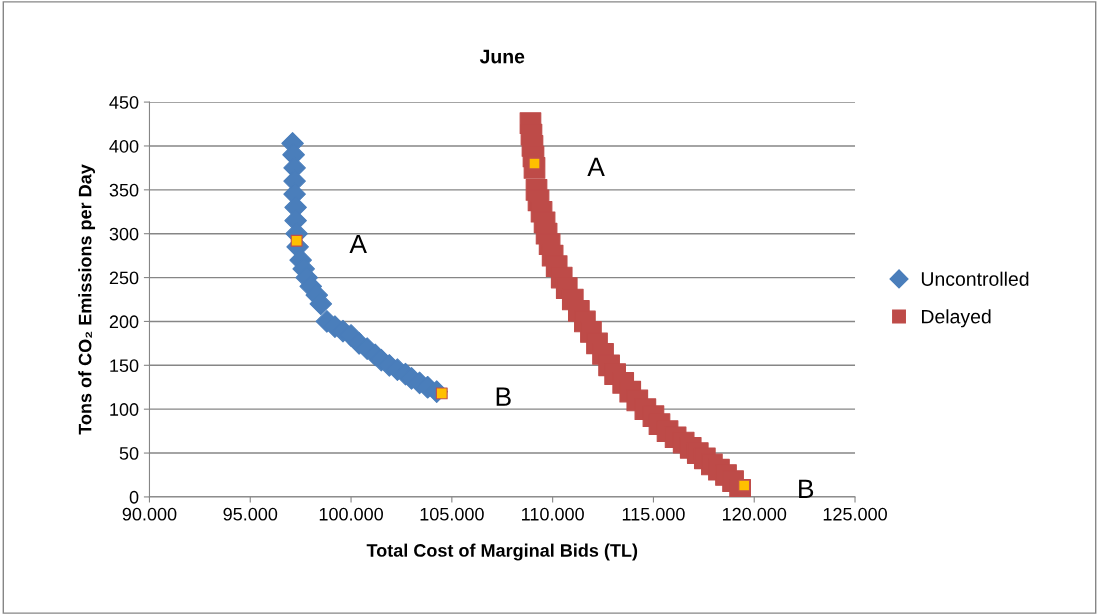 The width and height of the screenshot is (1099, 615). What do you see at coordinates (124, 366) in the screenshot?
I see `y-tick-label: 150` at bounding box center [124, 366].